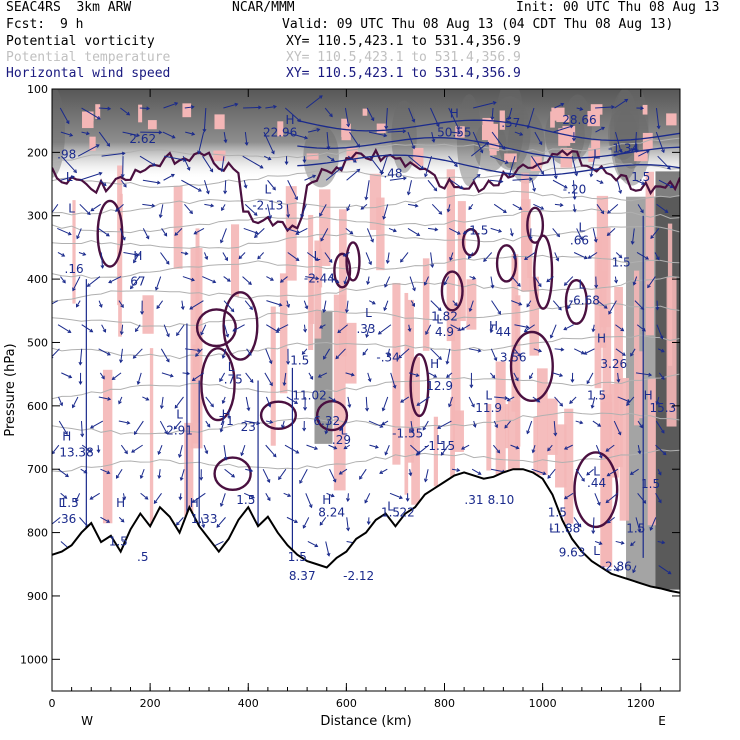 The image size is (740, 740). Describe the element at coordinates (579, 240) in the screenshot. I see `extremum-label: .66` at that location.